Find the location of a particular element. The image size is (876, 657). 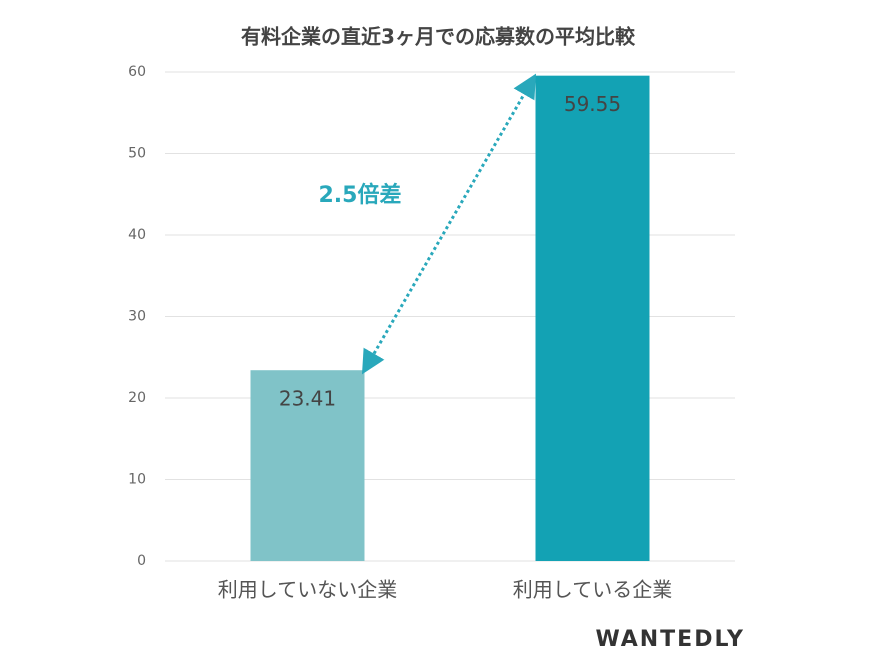

comparison-arrow is located at coordinates (449, 224).